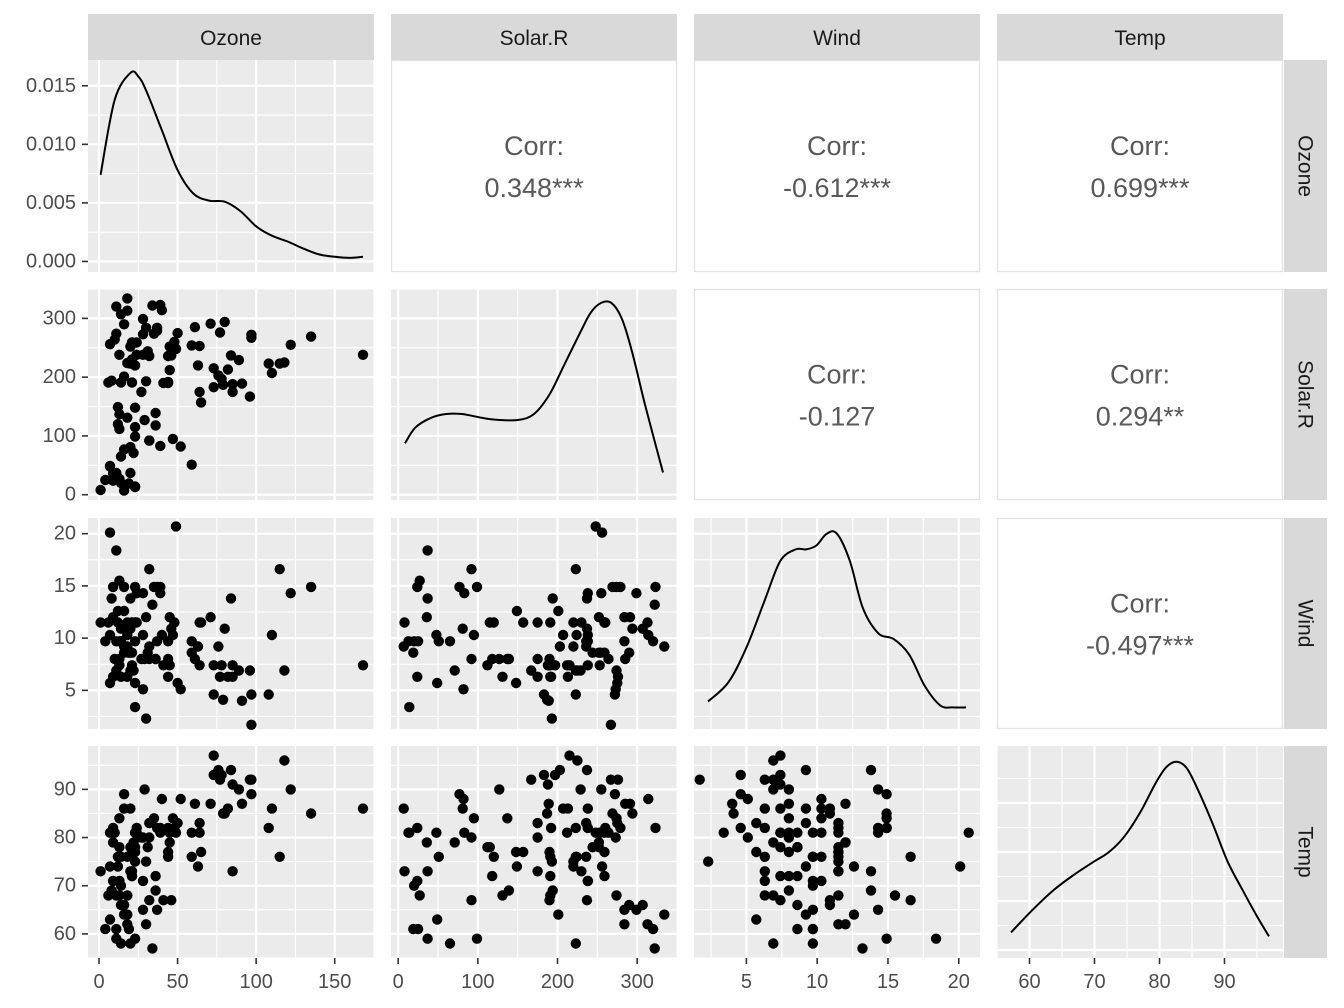  What do you see at coordinates (888, 982) in the screenshot?
I see `x-tick-label: 15` at bounding box center [888, 982].